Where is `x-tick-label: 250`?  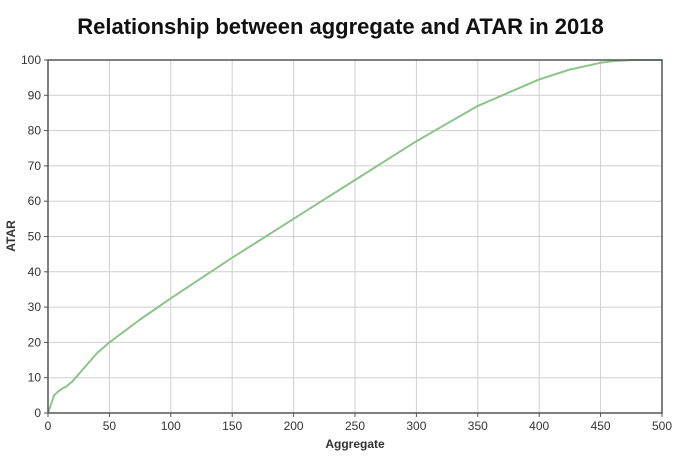
x-tick-label: 250 is located at coordinates (355, 426).